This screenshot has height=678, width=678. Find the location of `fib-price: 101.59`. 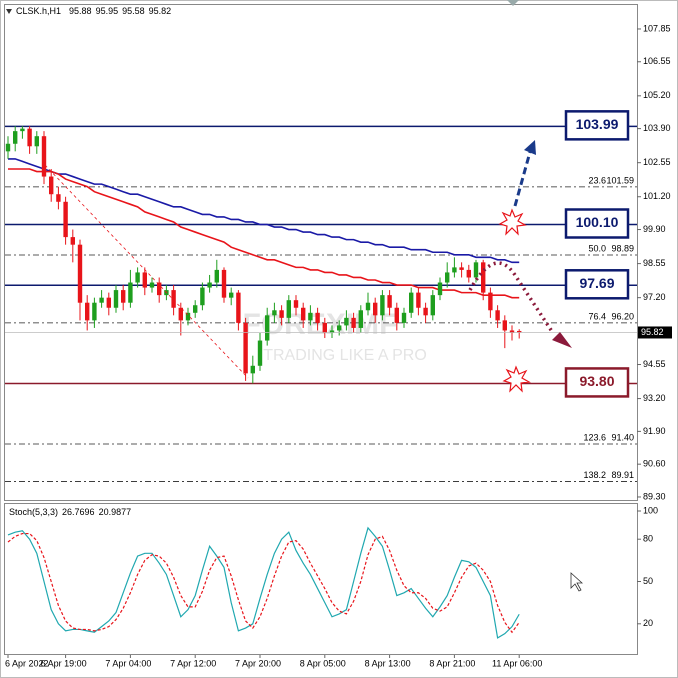

fib-price: 101.59 is located at coordinates (620, 180).